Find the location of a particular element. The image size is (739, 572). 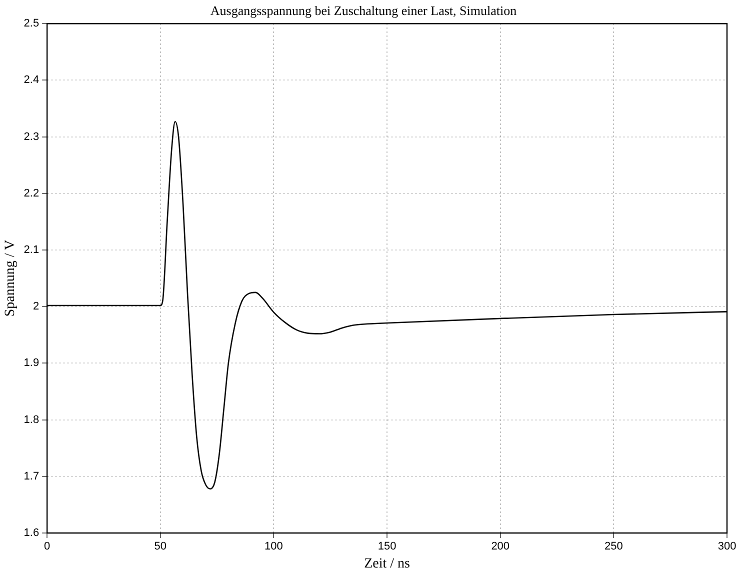

x-tick-label: 0 is located at coordinates (47, 546).